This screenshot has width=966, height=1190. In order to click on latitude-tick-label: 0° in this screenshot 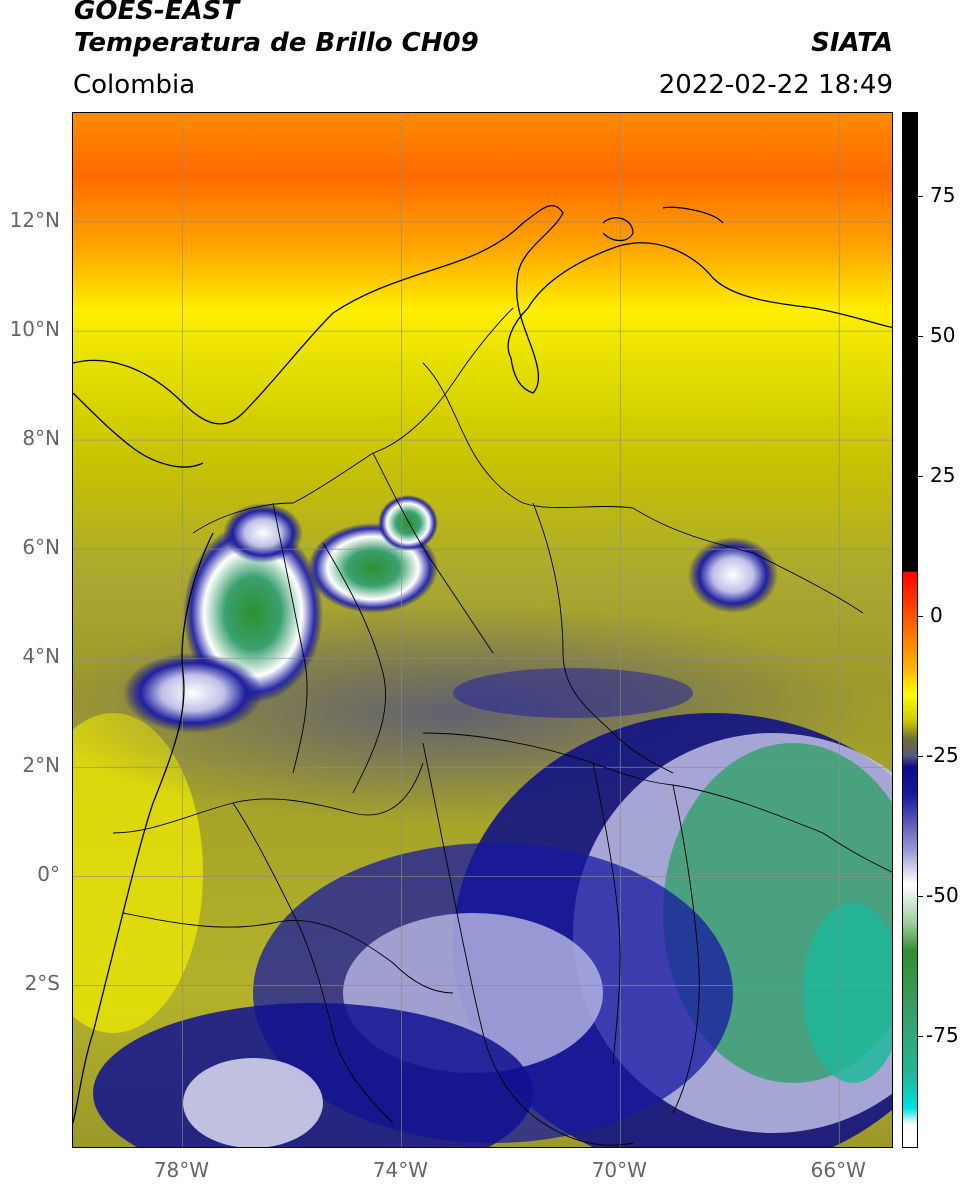, I will do `click(48, 874)`.